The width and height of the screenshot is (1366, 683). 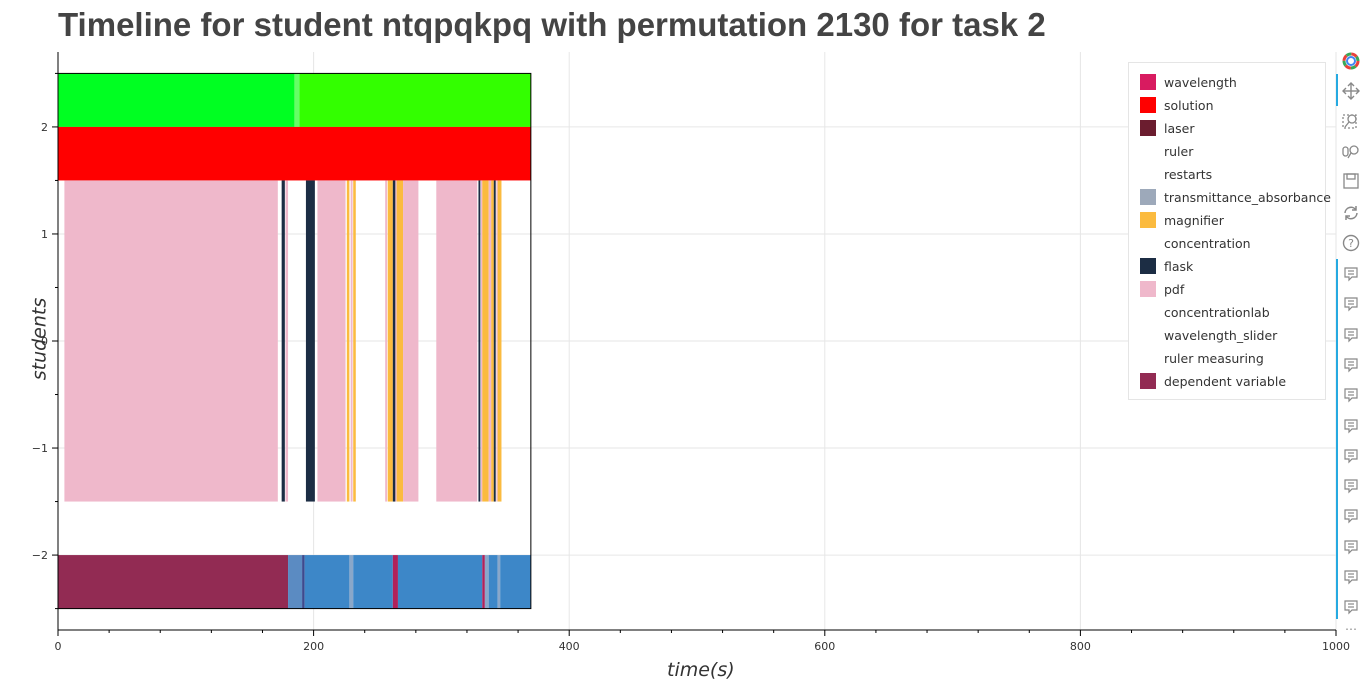 What do you see at coordinates (1221, 335) in the screenshot?
I see `legend-label: wavelength_slider` at bounding box center [1221, 335].